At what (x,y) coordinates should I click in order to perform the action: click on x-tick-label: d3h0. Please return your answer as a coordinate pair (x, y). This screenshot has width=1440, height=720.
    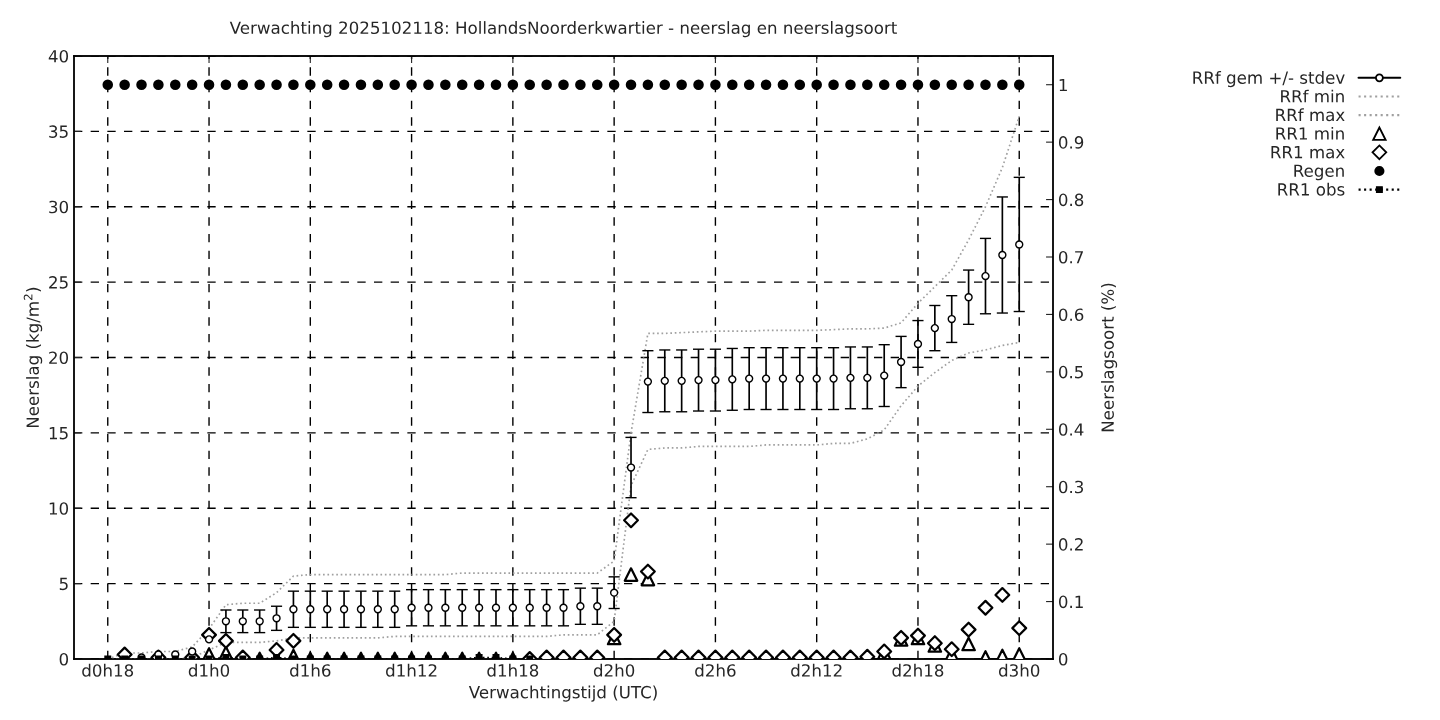
    Looking at the image, I should click on (1019, 670).